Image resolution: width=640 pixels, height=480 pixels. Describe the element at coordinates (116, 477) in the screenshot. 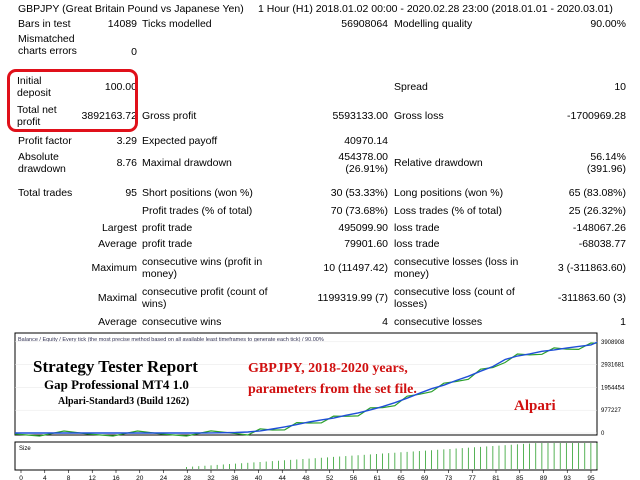

I see `x-tick-label: 16` at that location.